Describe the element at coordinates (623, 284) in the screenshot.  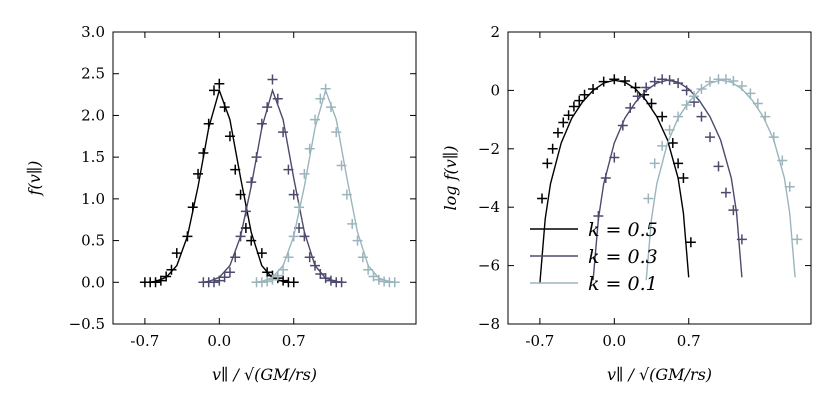
I see `legend-label-3: k = 0.1` at that location.